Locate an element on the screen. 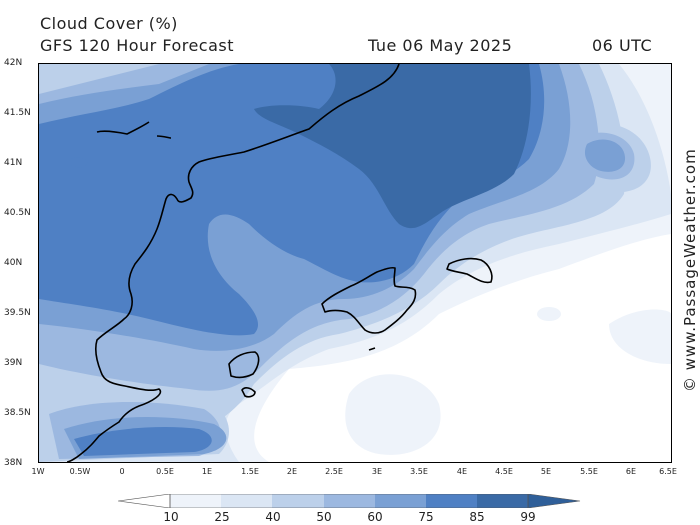  forecast-date: Tue 06 May 2025 is located at coordinates (440, 45).